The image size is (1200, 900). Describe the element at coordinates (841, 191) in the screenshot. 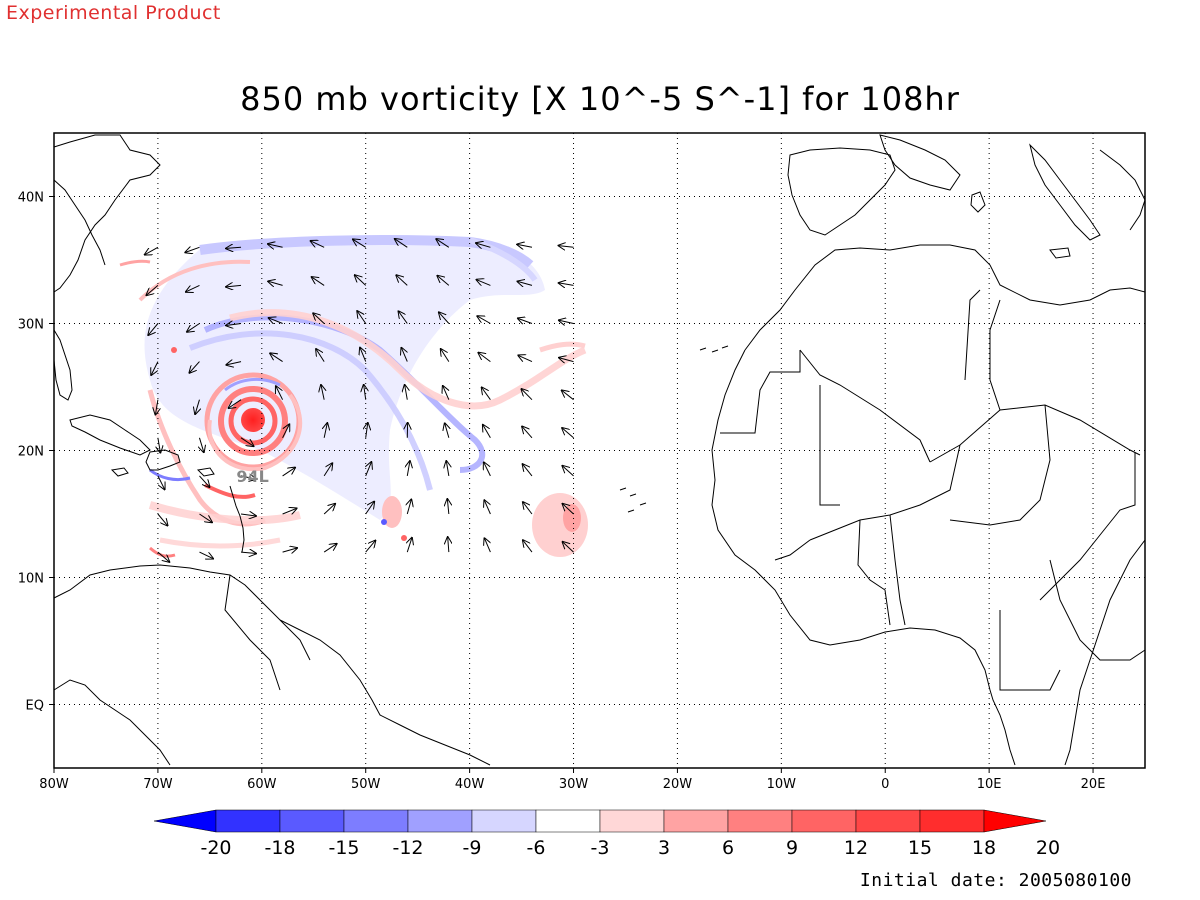

I see `coastline-iberia` at that location.